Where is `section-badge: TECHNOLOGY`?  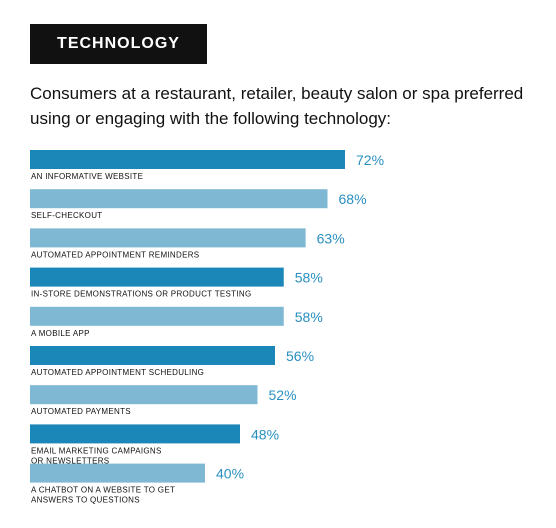 section-badge: TECHNOLOGY is located at coordinates (118, 44).